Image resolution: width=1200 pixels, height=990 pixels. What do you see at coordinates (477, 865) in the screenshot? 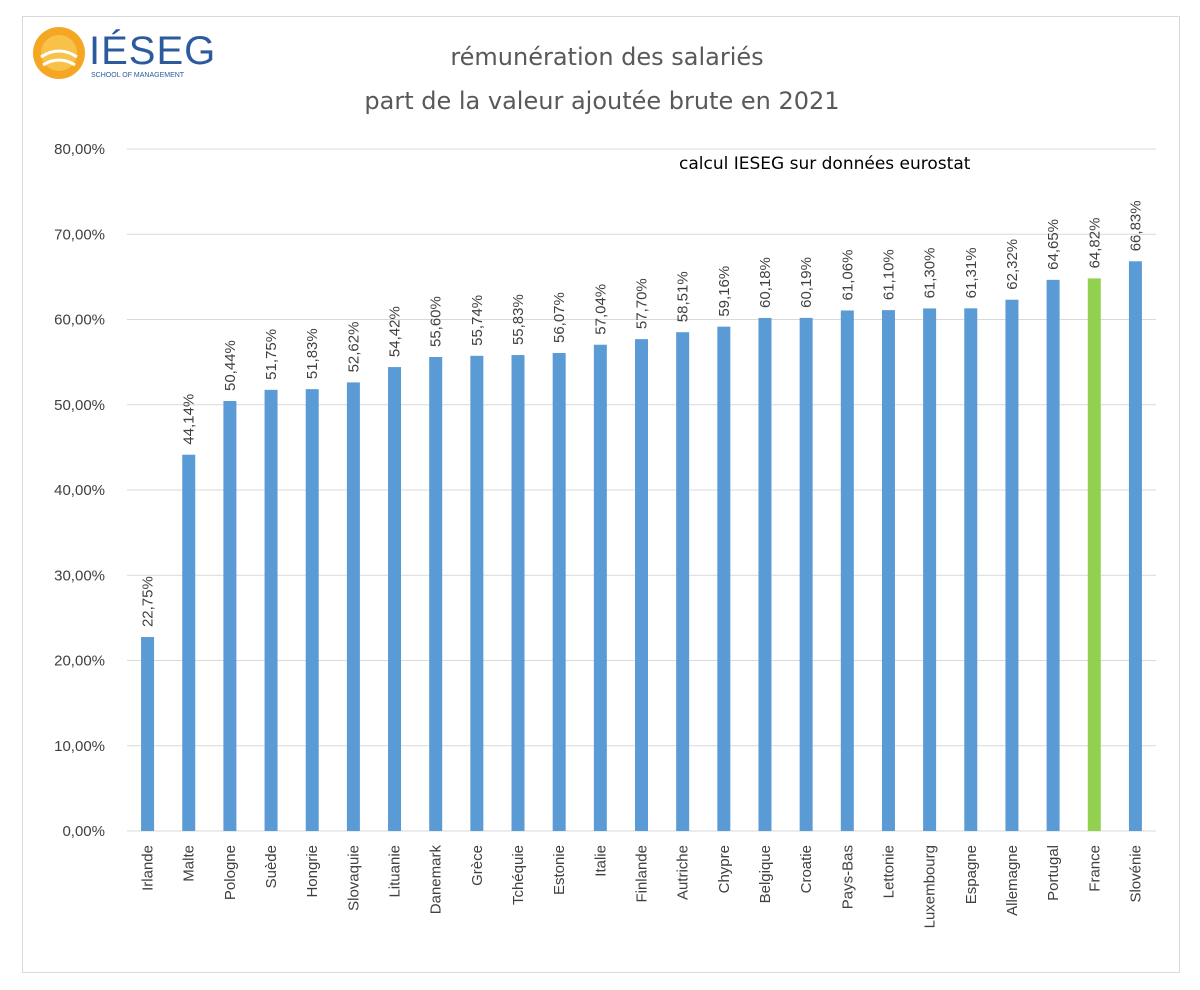
I see `x-tick-label: Grèce` at bounding box center [477, 865].